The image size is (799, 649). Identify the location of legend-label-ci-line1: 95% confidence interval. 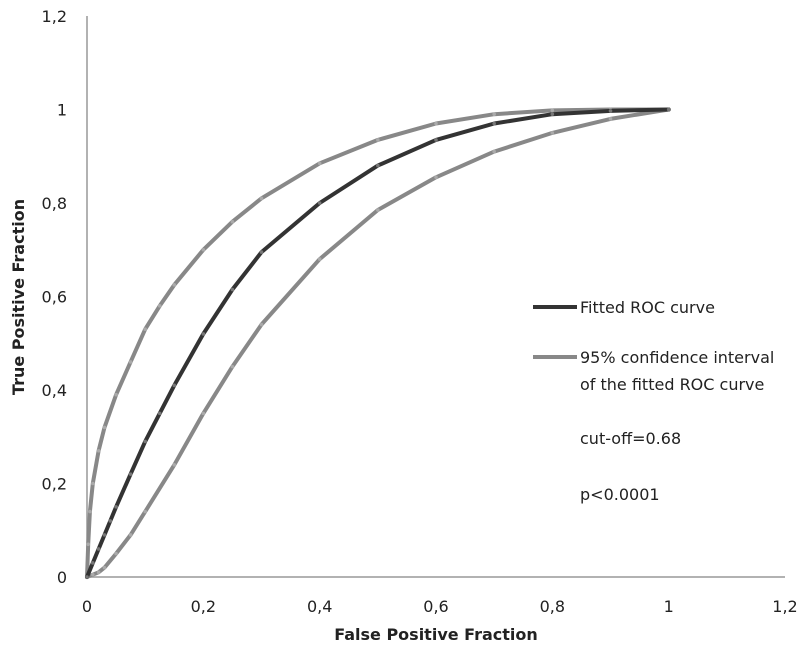
(677, 357).